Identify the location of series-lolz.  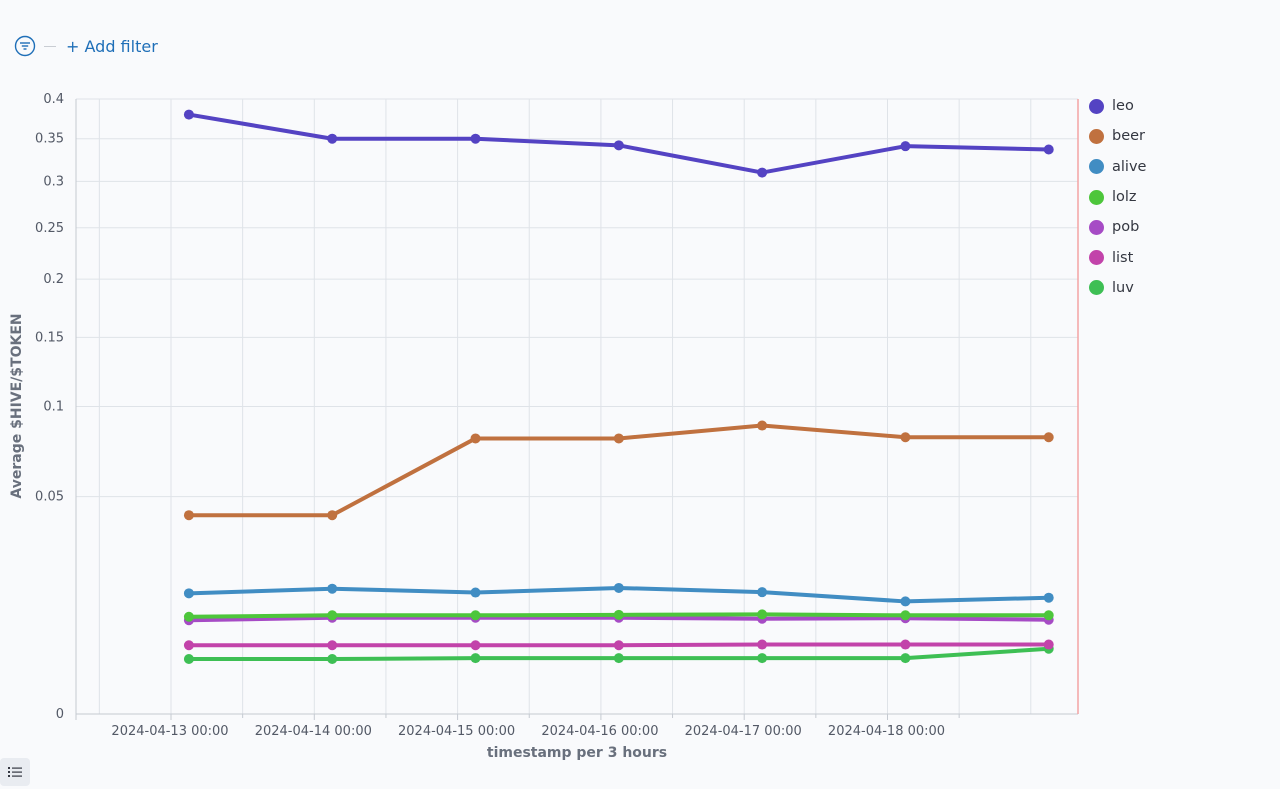
(618, 615).